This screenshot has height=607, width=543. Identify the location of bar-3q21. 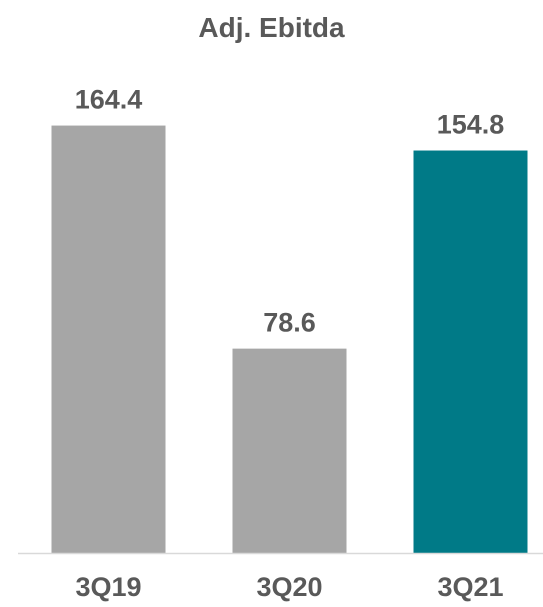
(470, 351).